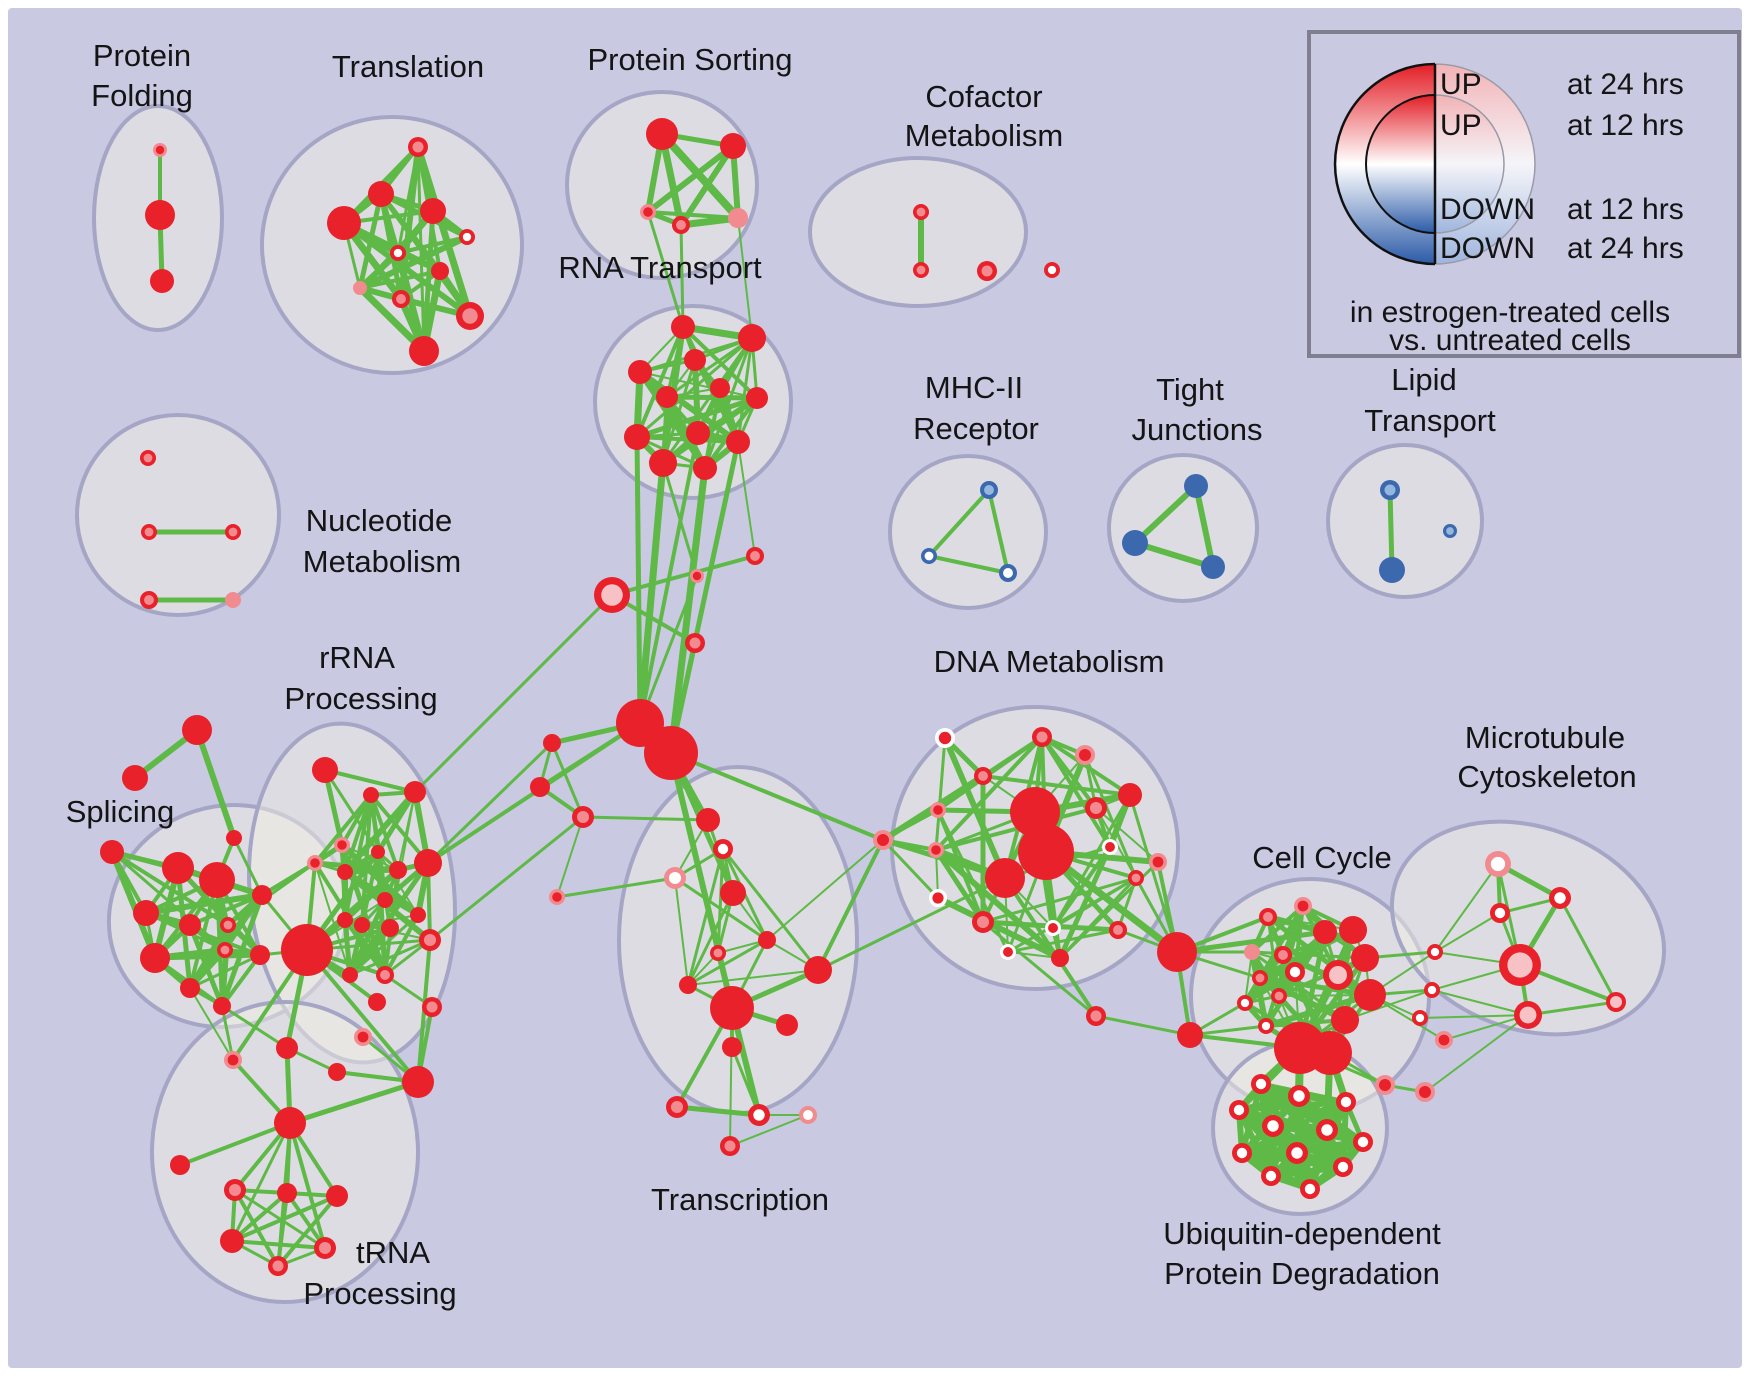 Image resolution: width=1750 pixels, height=1376 pixels. I want to click on gene-node-cc2, so click(1252, 952).